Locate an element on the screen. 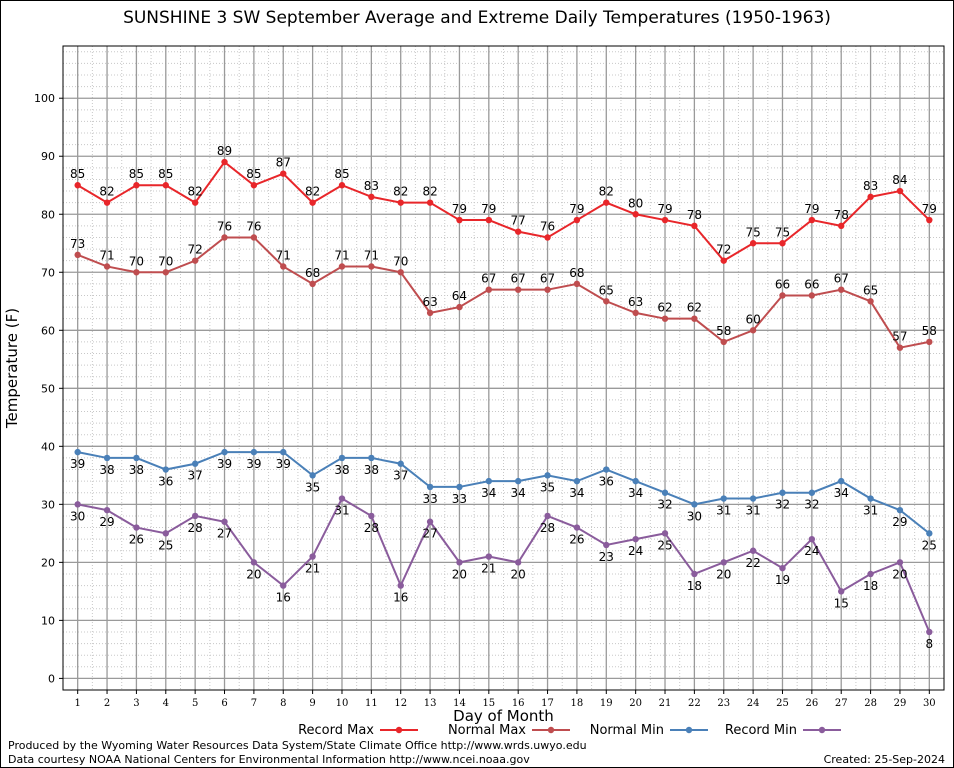  data-label-normal-max: 63 is located at coordinates (429, 302).